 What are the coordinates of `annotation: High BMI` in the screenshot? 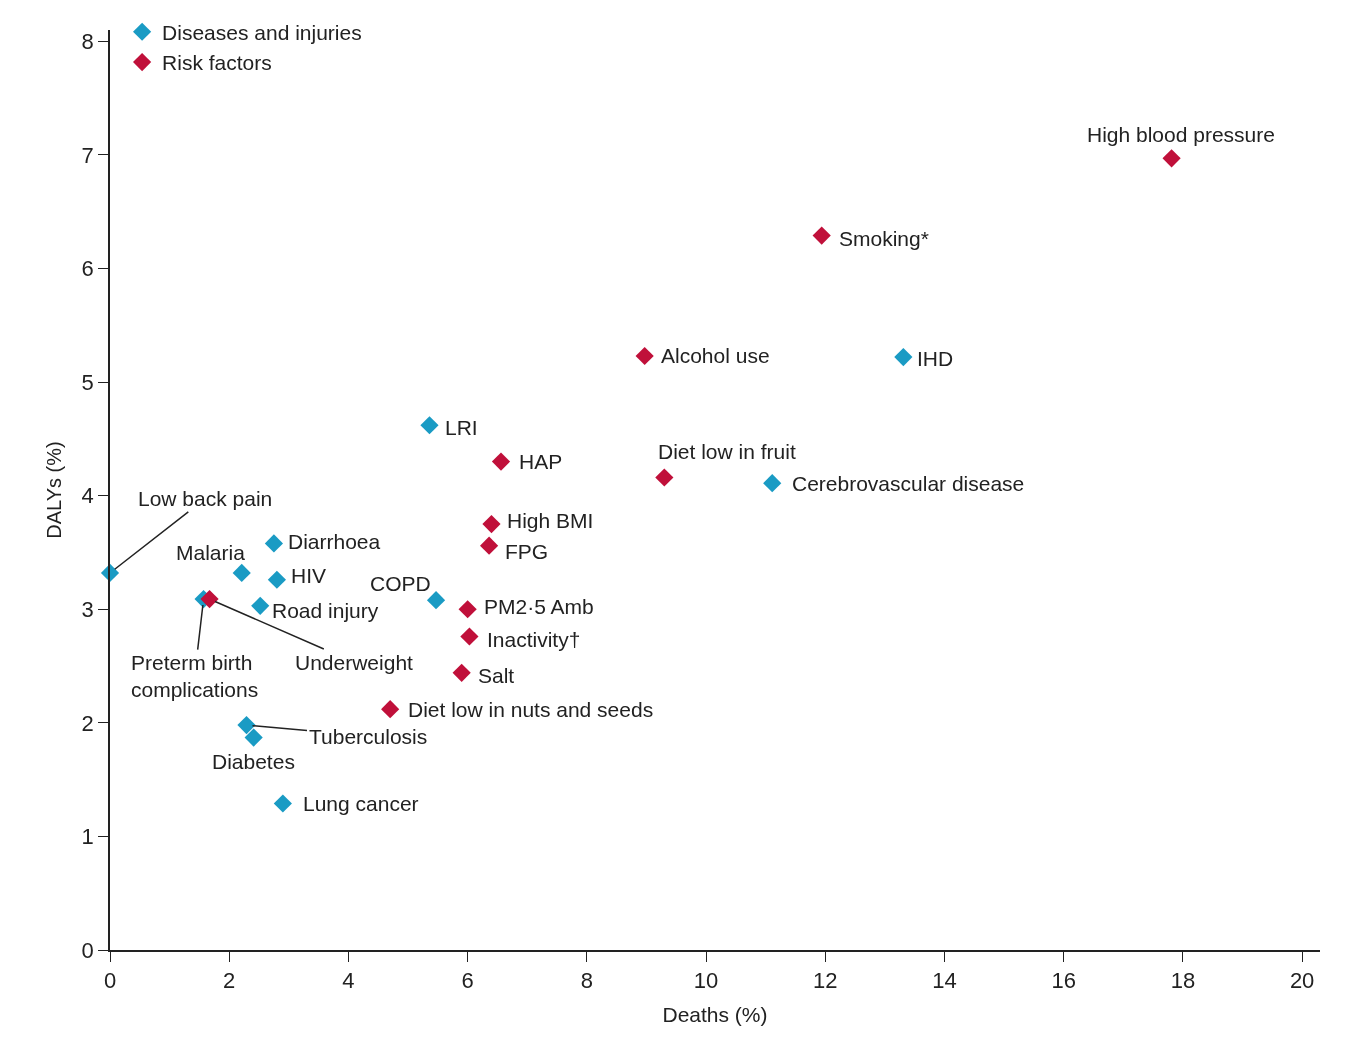 It's located at (550, 520).